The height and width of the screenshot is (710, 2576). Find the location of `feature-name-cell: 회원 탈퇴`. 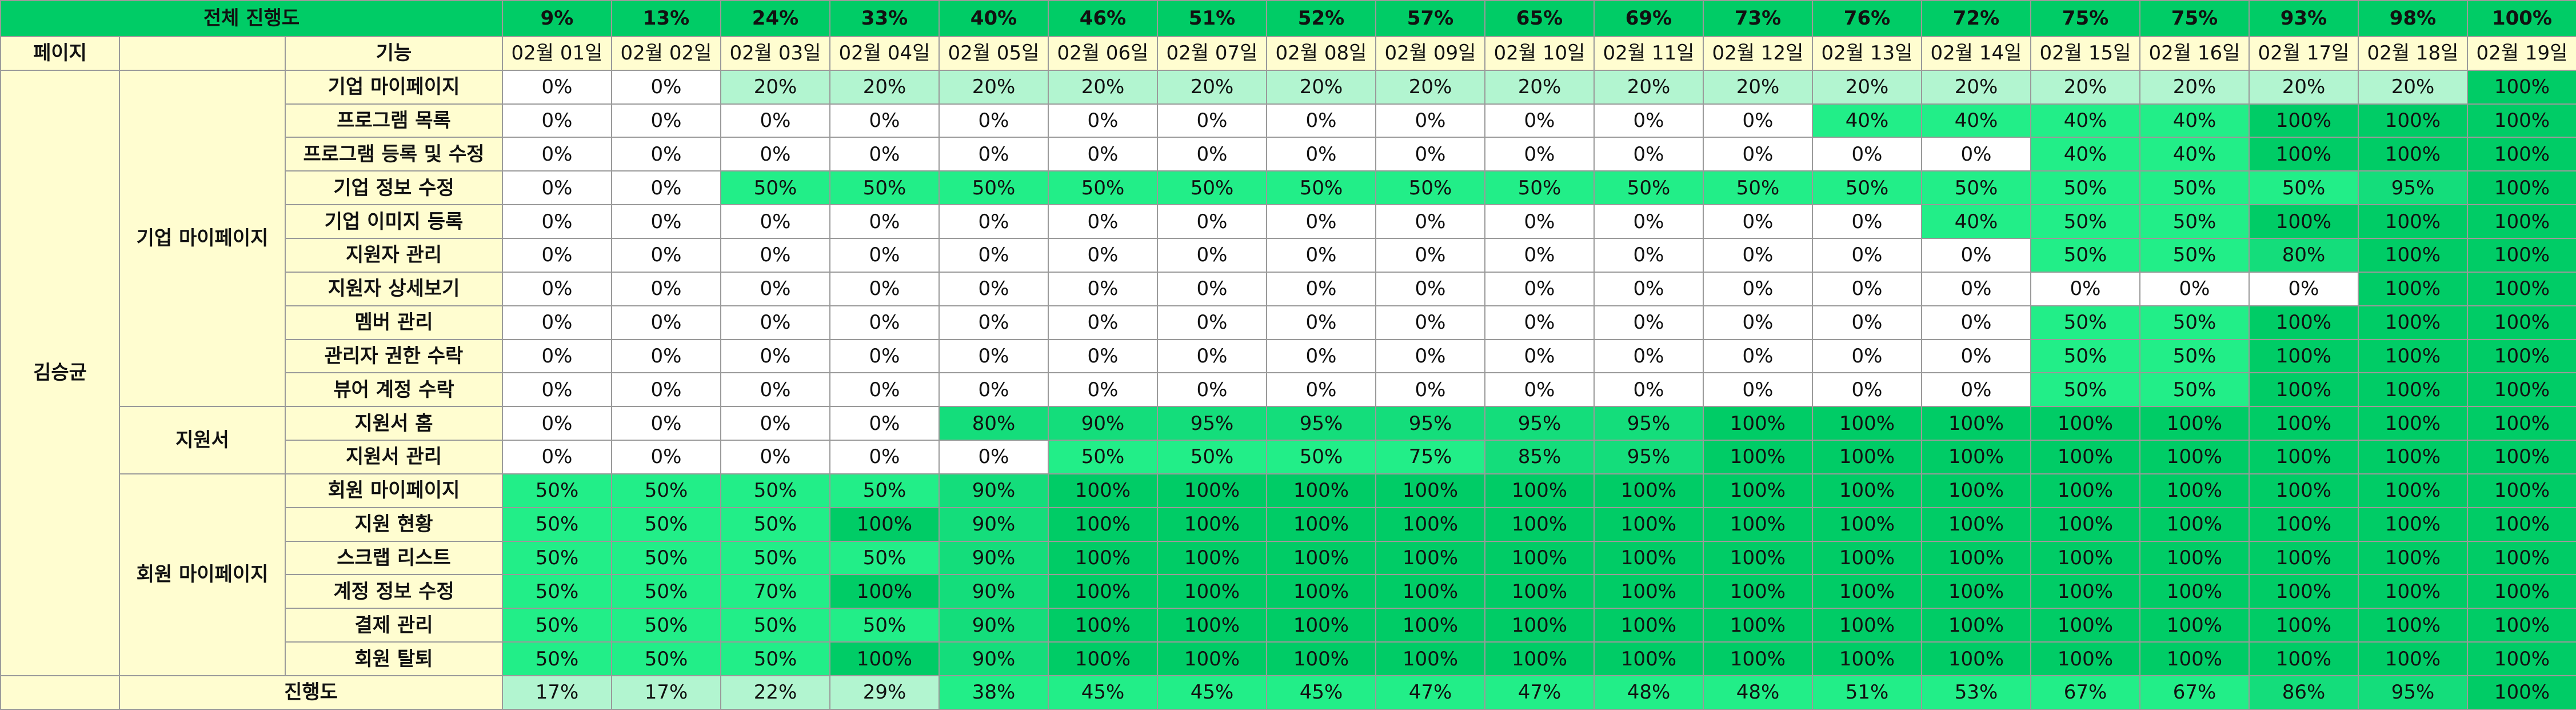

feature-name-cell: 회원 탈퇴 is located at coordinates (394, 658).